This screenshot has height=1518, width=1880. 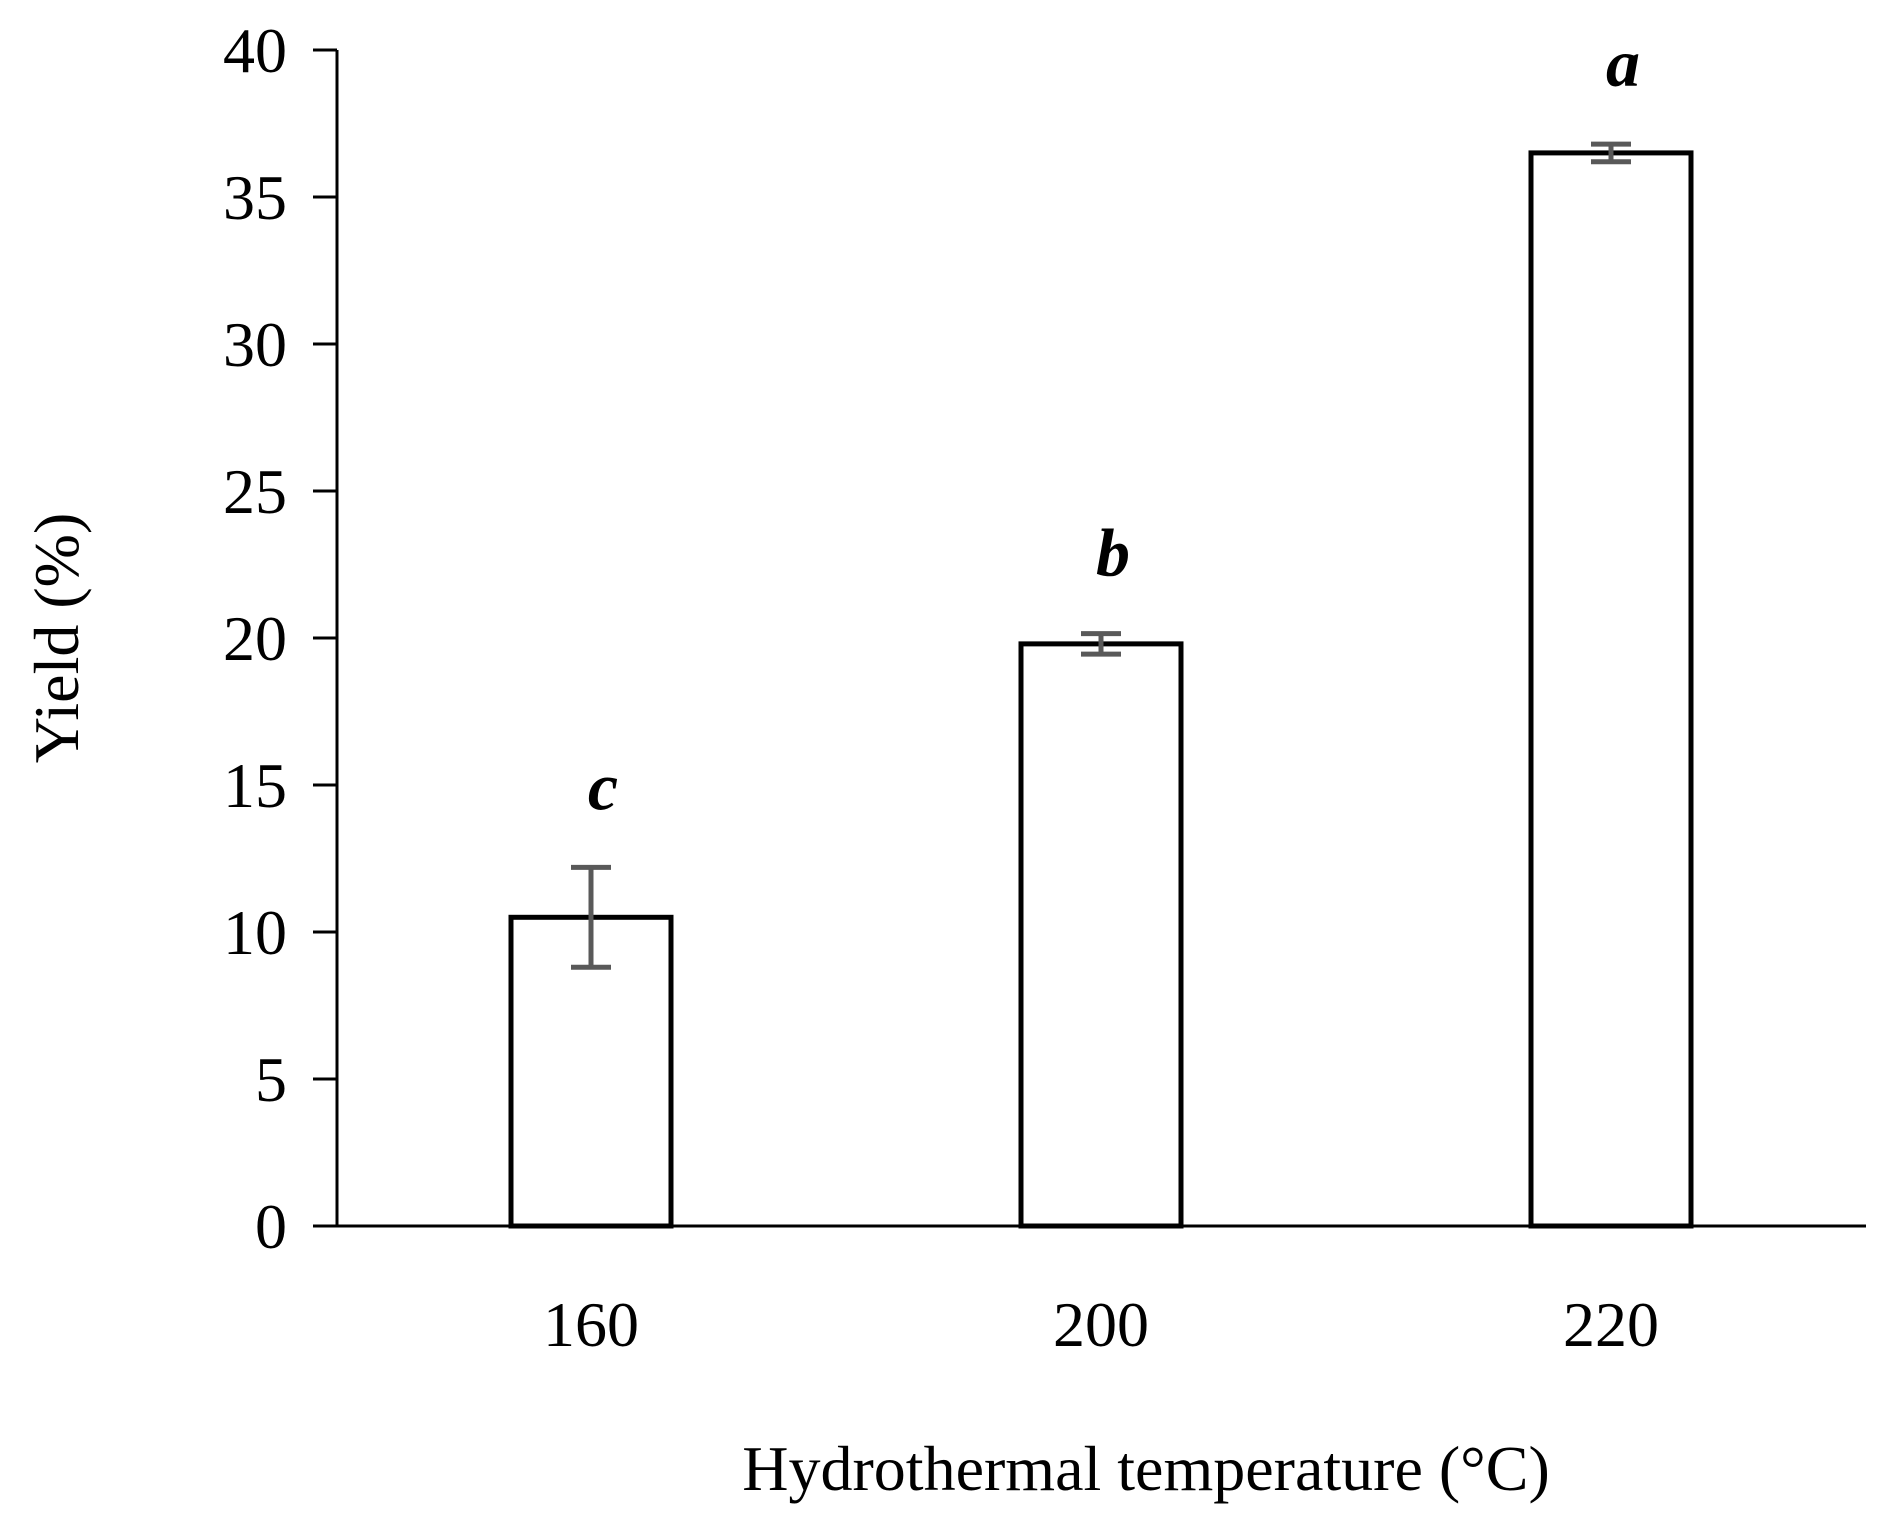 What do you see at coordinates (591, 1324) in the screenshot?
I see `x-tick-label: 160` at bounding box center [591, 1324].